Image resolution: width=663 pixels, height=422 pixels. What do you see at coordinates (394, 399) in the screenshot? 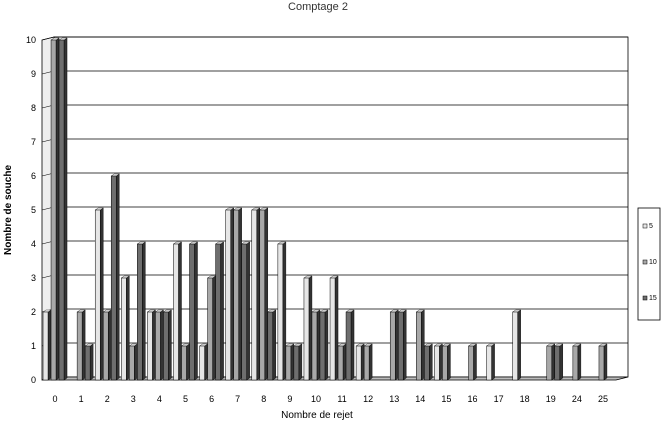
I see `x-tick-label: 13` at bounding box center [394, 399].